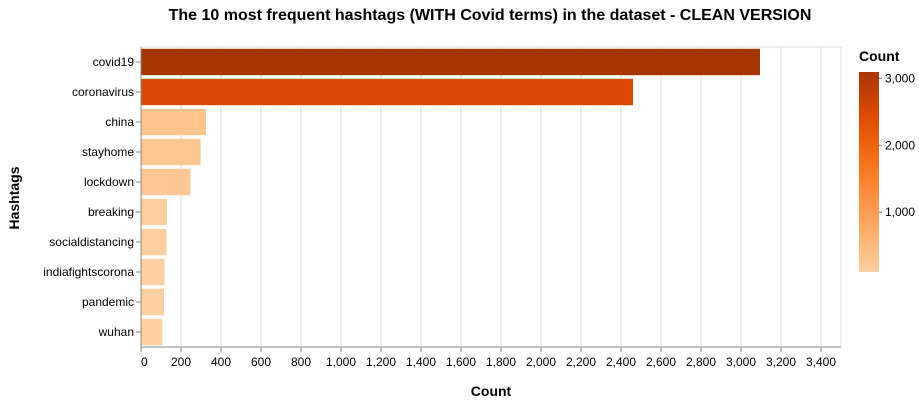  I want to click on legend-tick-label: 2,000, so click(900, 145).